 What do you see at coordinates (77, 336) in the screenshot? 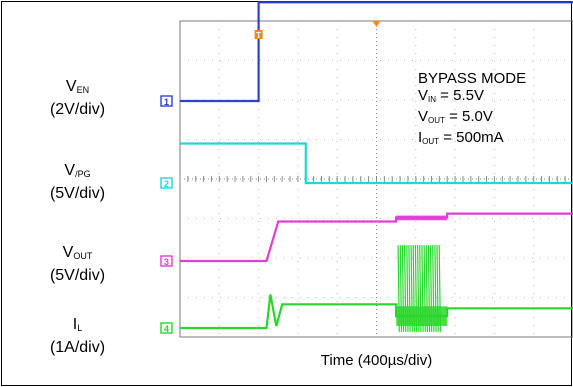
I see `channel-4-label: IL (1A/div)` at bounding box center [77, 336].